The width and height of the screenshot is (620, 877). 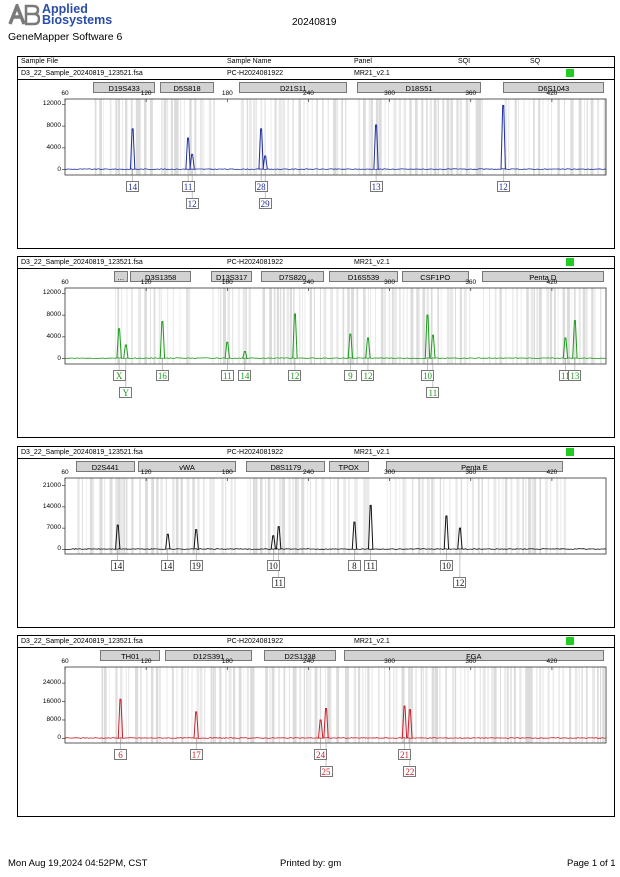 What do you see at coordinates (410, 771) in the screenshot?
I see `allele-call-label: 22` at bounding box center [410, 771].